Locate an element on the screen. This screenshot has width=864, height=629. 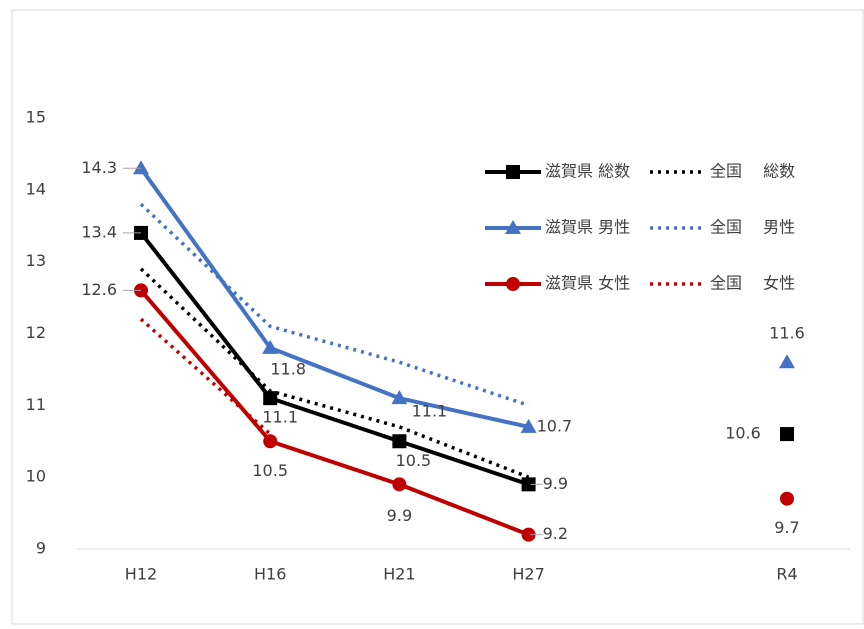
data-label: 13.4 is located at coordinates (99, 231).